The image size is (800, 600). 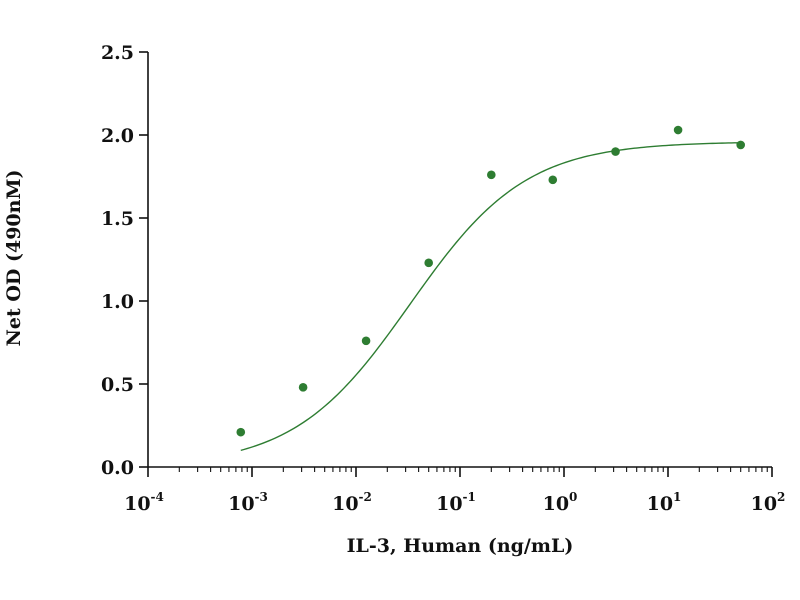 What do you see at coordinates (144, 502) in the screenshot?
I see `x-tick-label: 10⁻⁴` at bounding box center [144, 502].